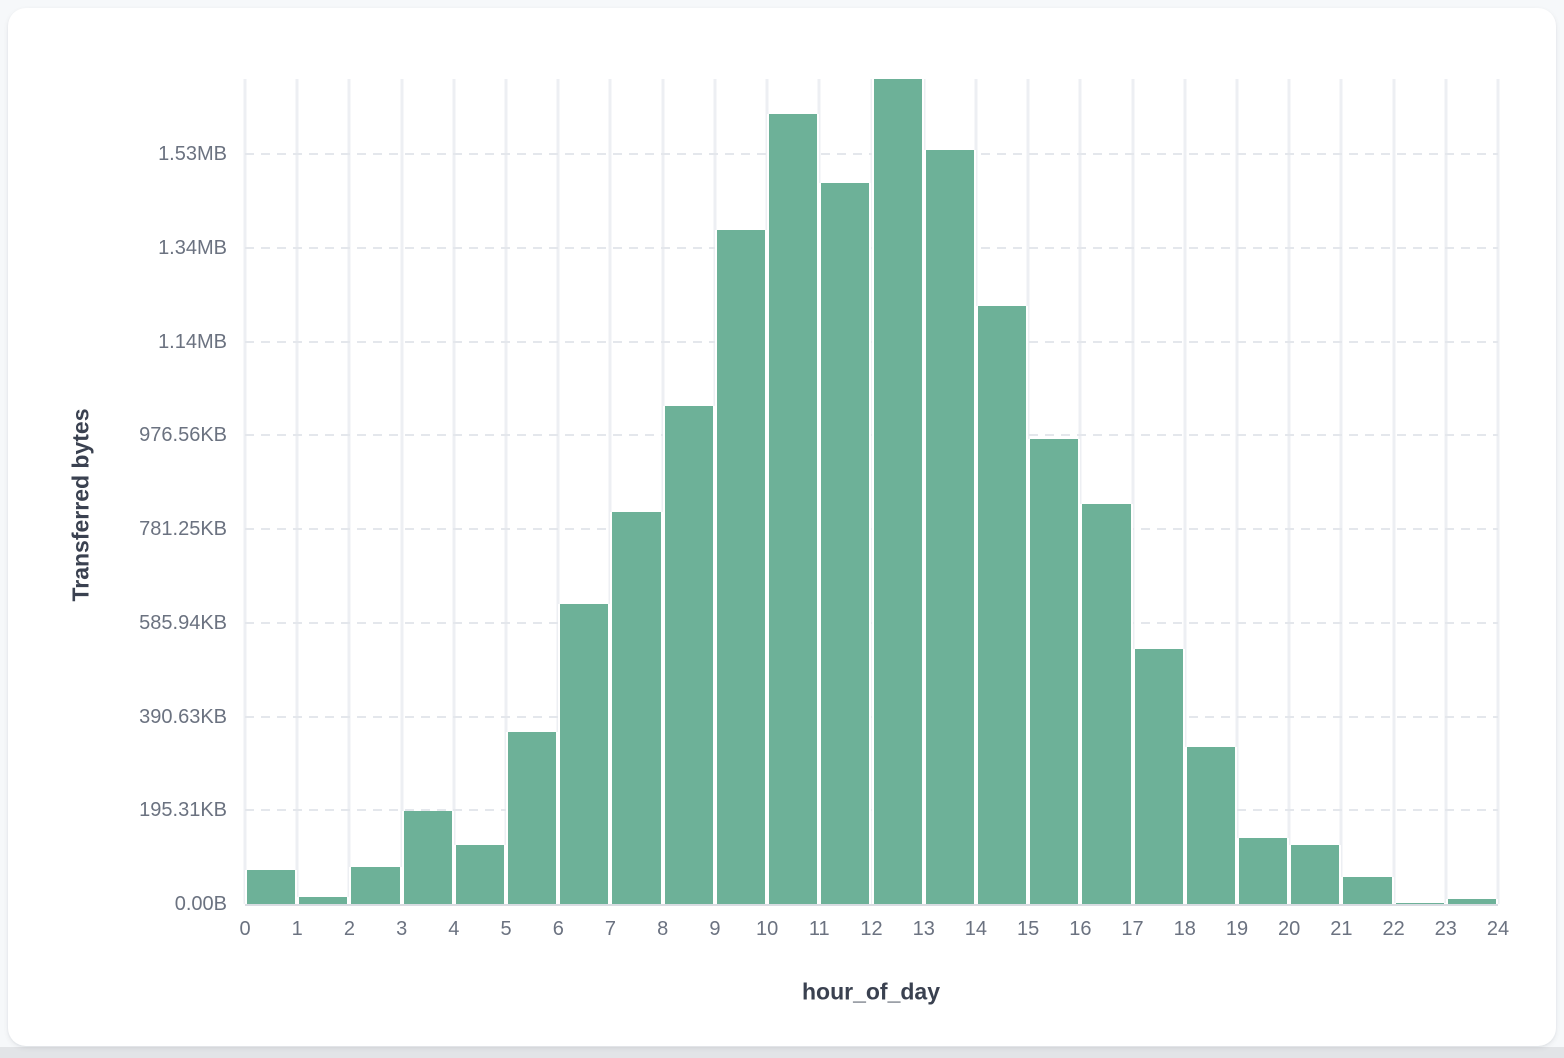  I want to click on x-tick-label: 24, so click(1498, 929).